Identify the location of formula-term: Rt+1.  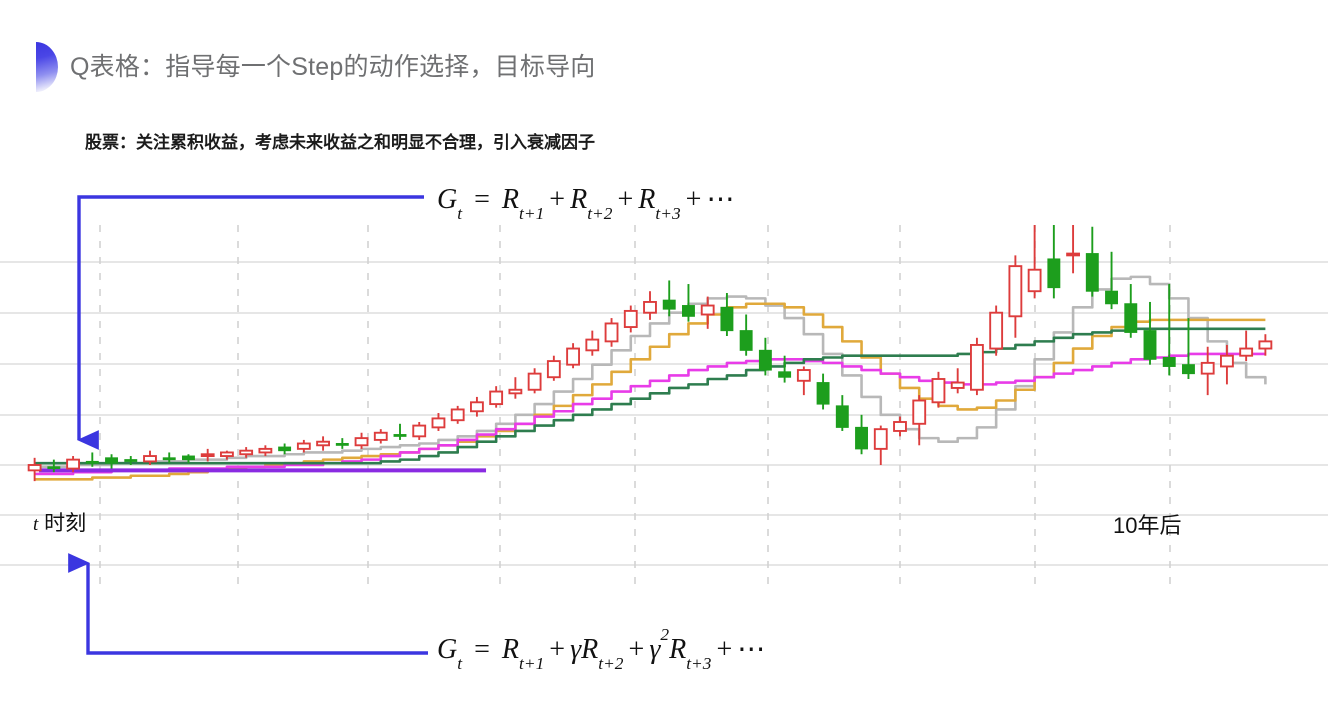
(523, 204).